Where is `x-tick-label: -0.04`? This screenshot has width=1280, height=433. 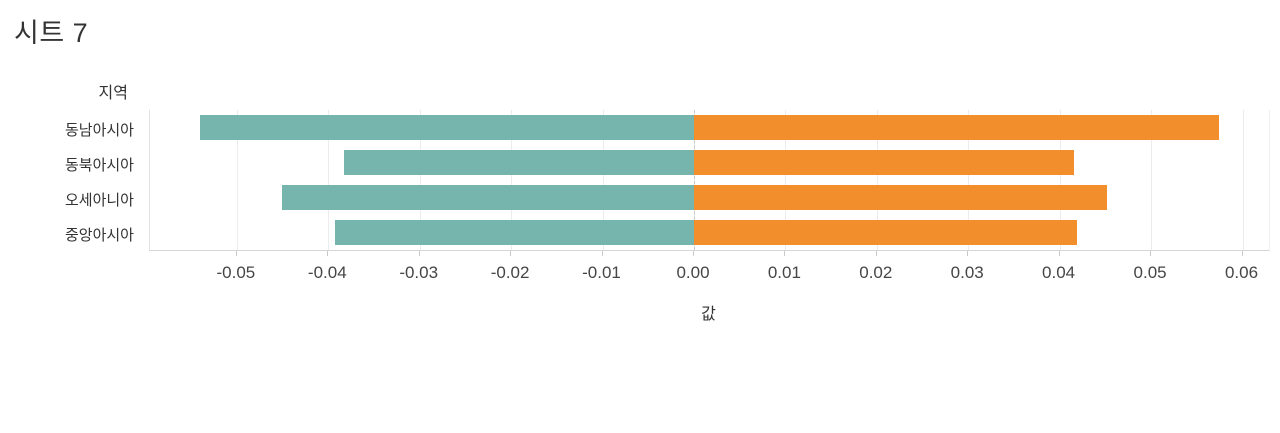
x-tick-label: -0.04 is located at coordinates (327, 272).